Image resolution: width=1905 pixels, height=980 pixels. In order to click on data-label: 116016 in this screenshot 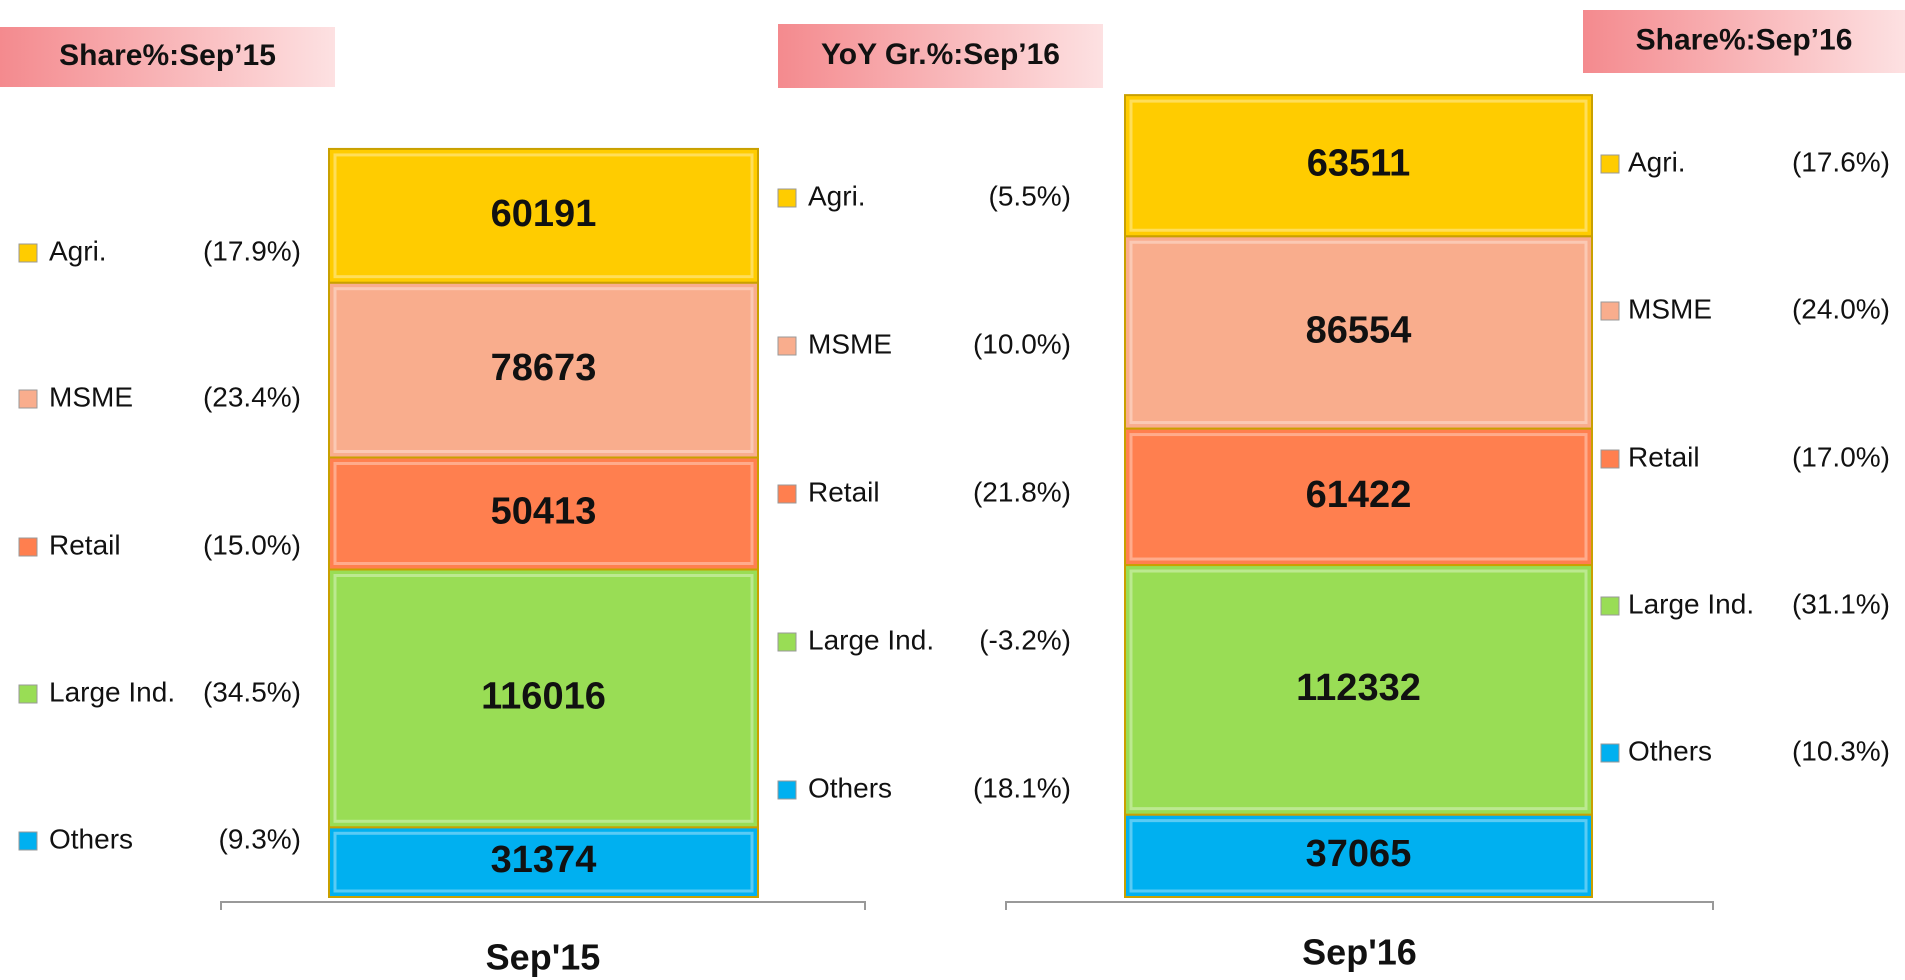, I will do `click(543, 696)`.